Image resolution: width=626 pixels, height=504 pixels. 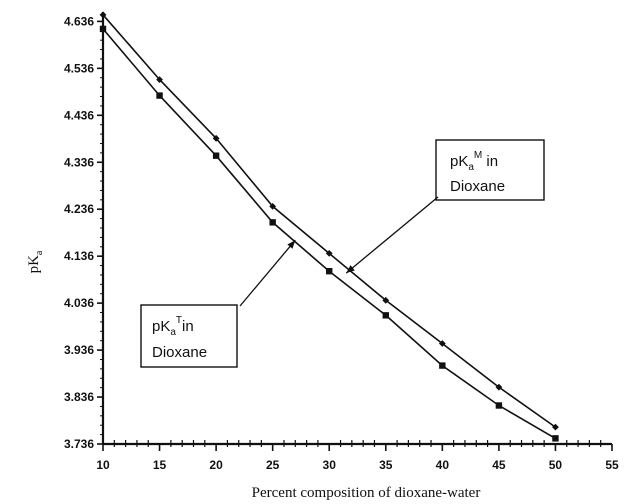 What do you see at coordinates (392, 235) in the screenshot?
I see `annotation-arrow-m` at bounding box center [392, 235].